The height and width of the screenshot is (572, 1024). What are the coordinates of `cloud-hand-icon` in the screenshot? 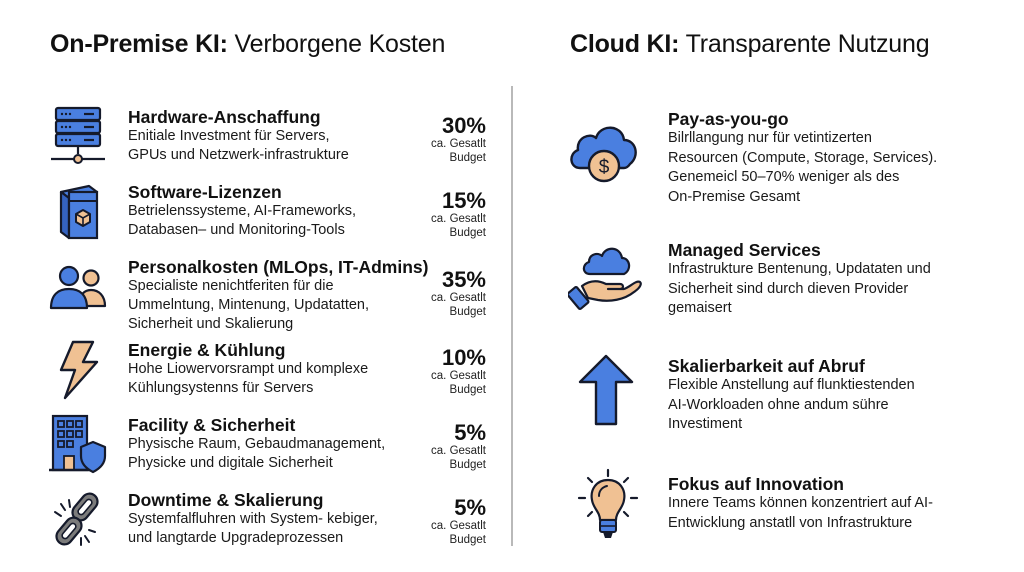 It's located at (606, 275).